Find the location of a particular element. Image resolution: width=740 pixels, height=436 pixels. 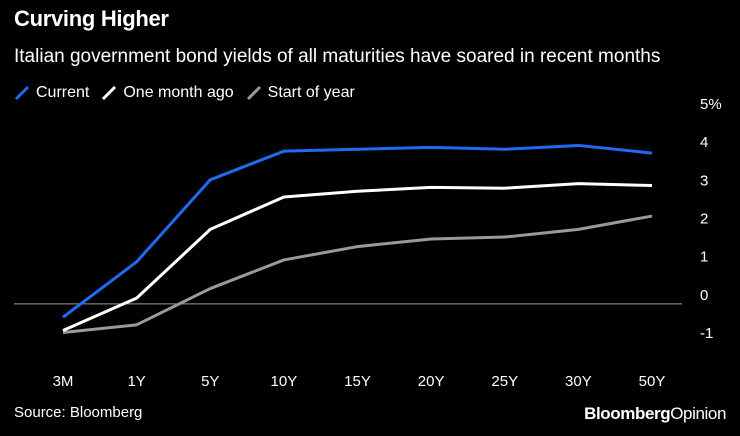

legend-item-current: Current is located at coordinates (51, 93).